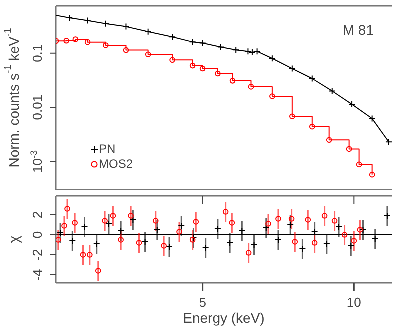  I want to click on legend-label: MOS2, so click(116, 164).